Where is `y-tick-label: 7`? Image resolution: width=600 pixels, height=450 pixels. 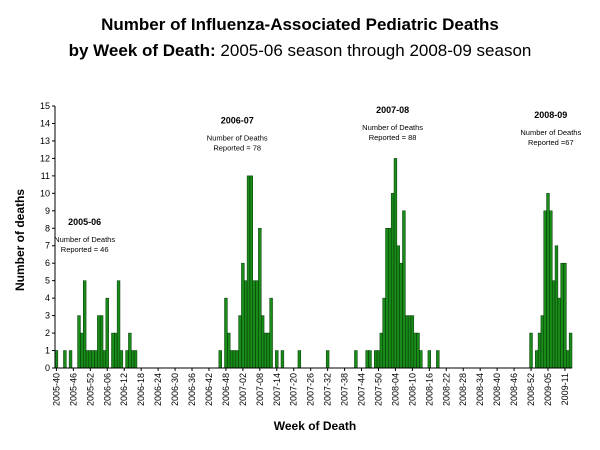 y-tick-label: 7 is located at coordinates (47, 246).